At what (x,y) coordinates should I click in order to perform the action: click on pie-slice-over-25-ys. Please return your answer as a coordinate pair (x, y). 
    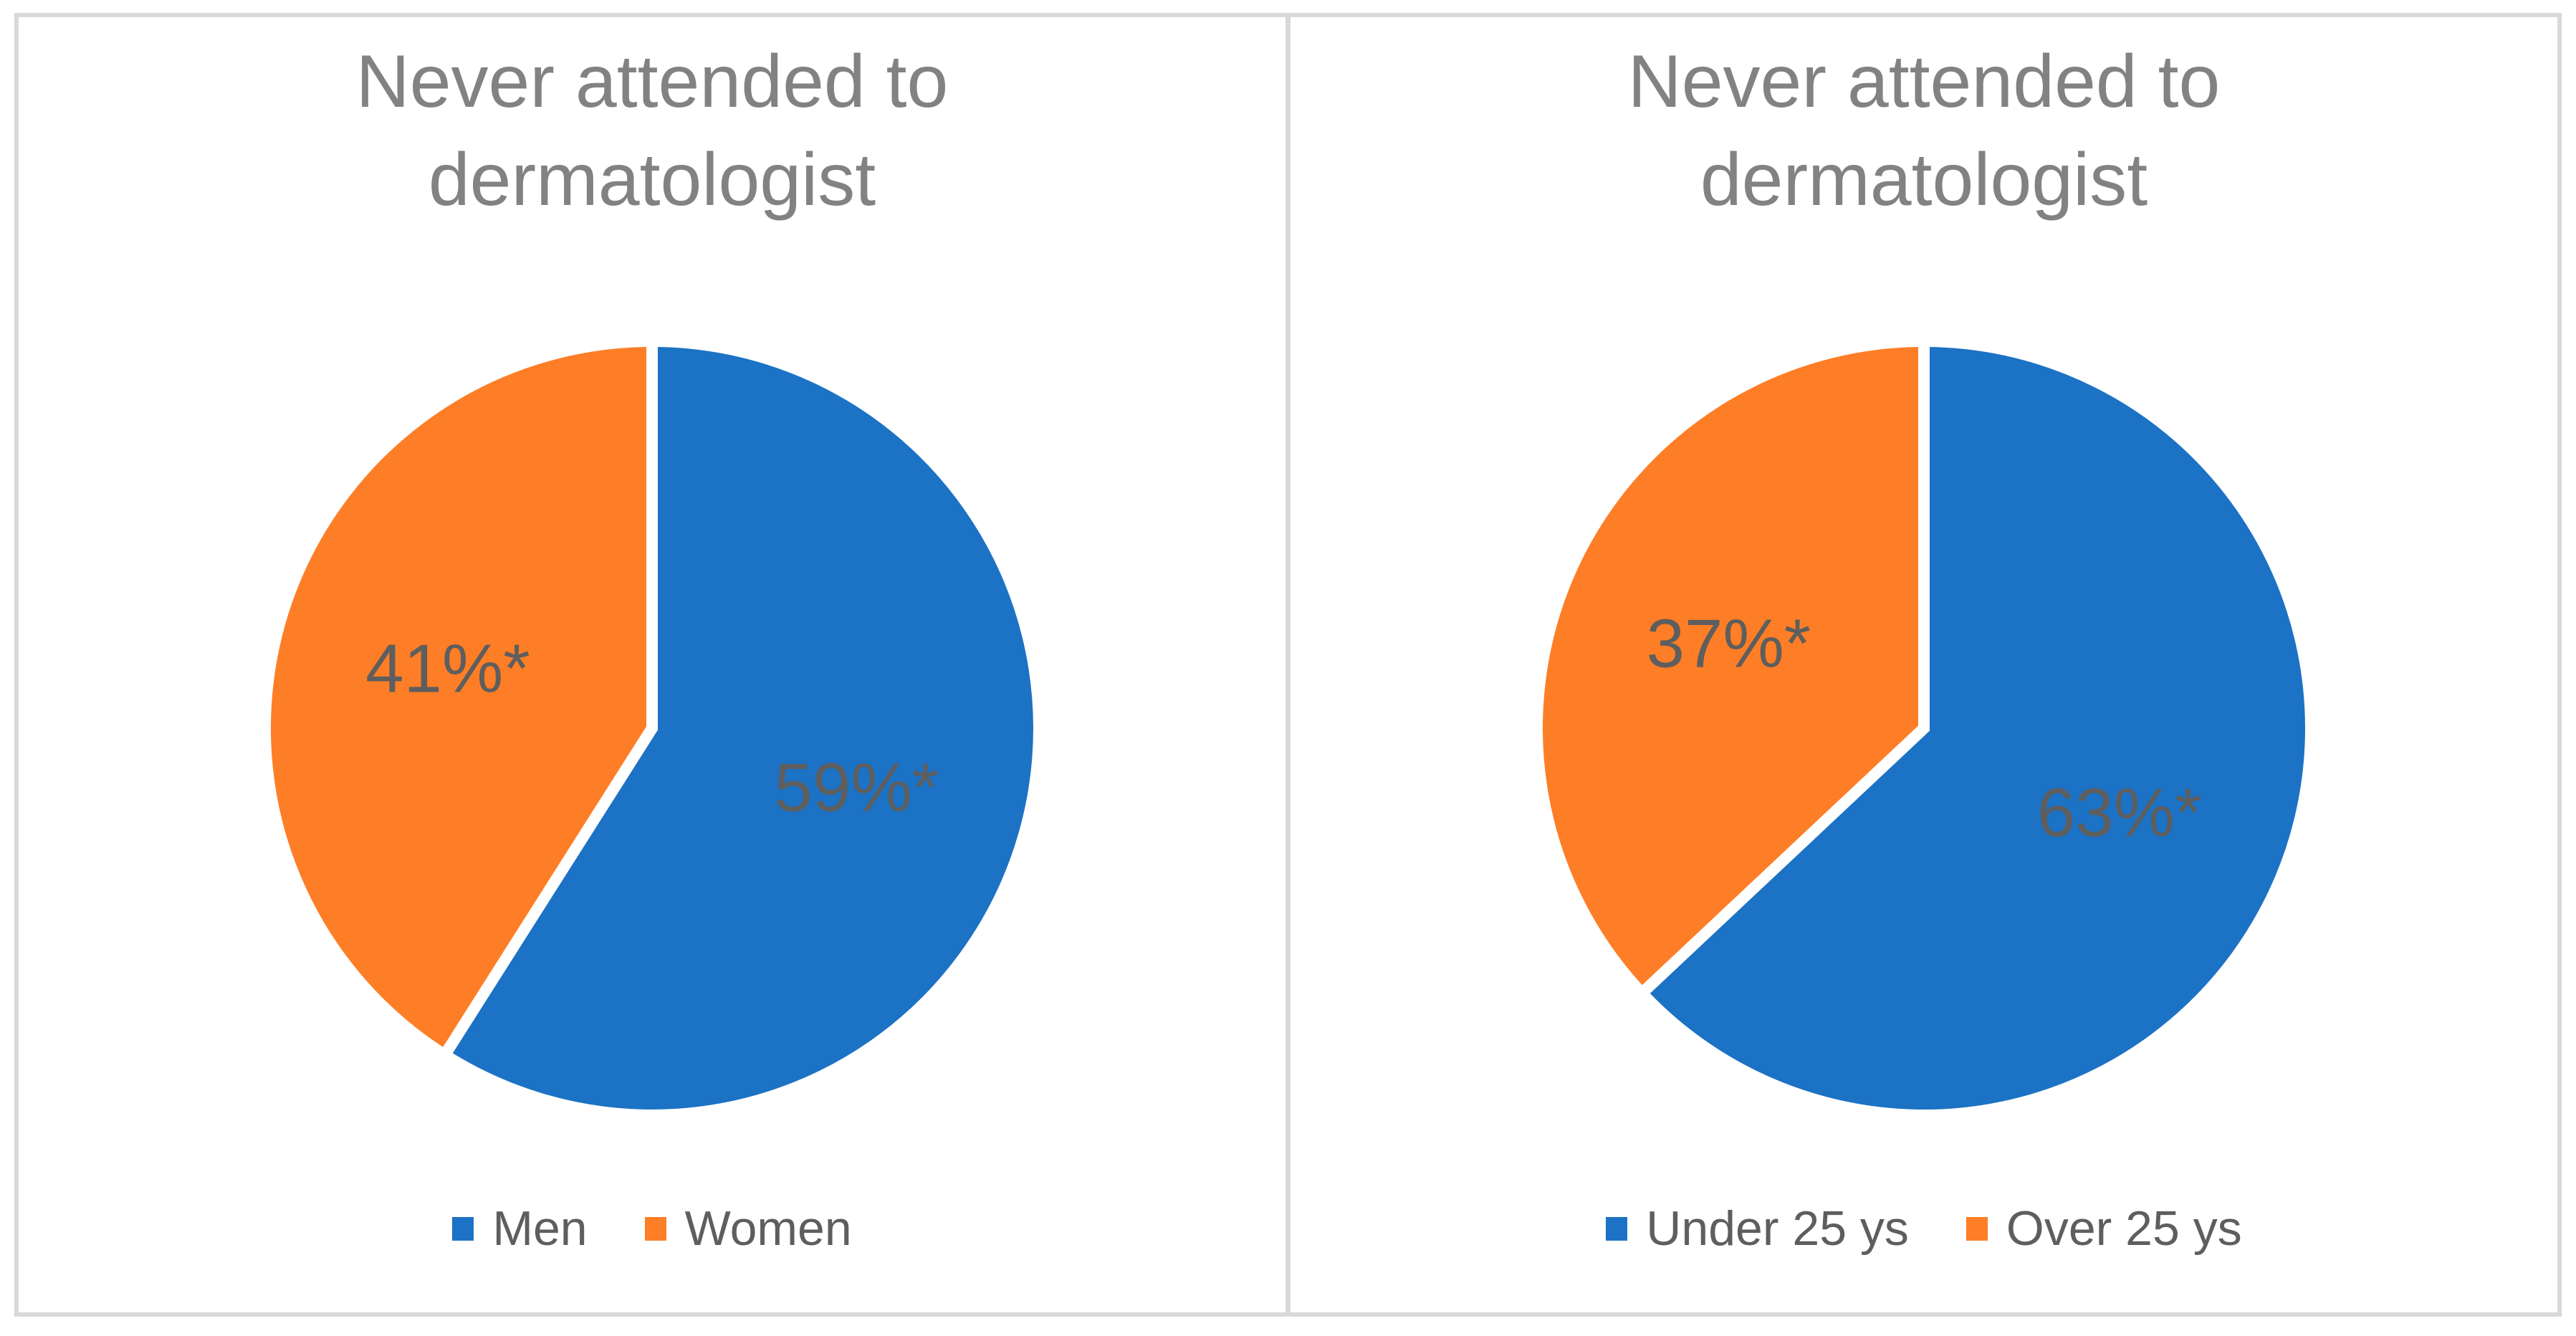
    Looking at the image, I should click on (1731, 668).